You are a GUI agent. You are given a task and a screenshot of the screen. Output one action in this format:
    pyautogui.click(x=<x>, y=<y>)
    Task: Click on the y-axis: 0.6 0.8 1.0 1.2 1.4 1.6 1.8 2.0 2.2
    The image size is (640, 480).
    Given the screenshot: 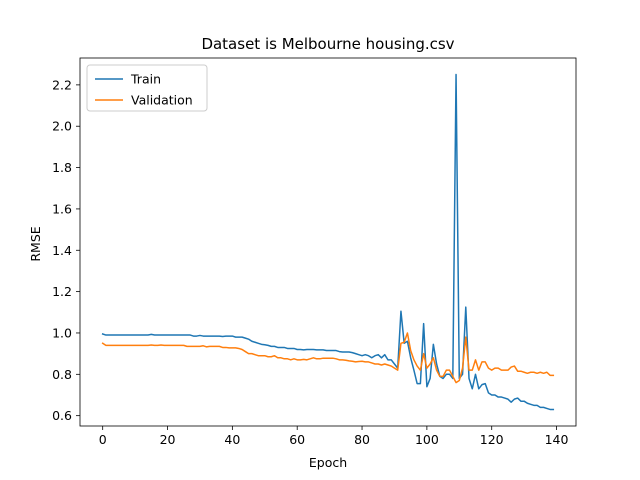 What is the action you would take?
    pyautogui.click(x=66, y=250)
    